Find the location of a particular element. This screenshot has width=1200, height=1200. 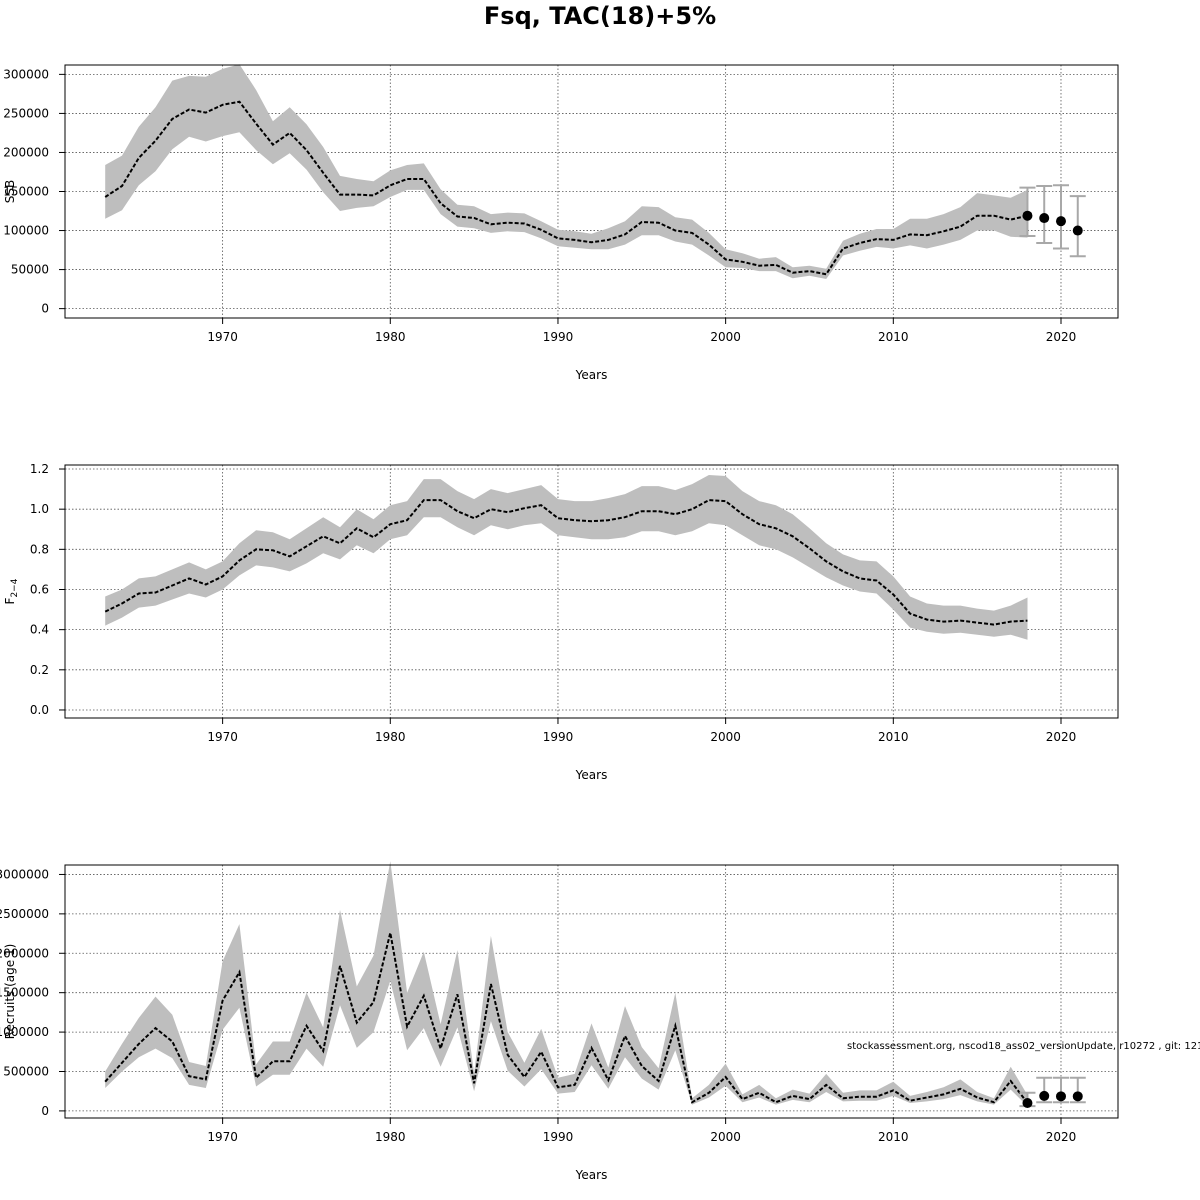

y-tick-label: 250000 is located at coordinates (26, 113).